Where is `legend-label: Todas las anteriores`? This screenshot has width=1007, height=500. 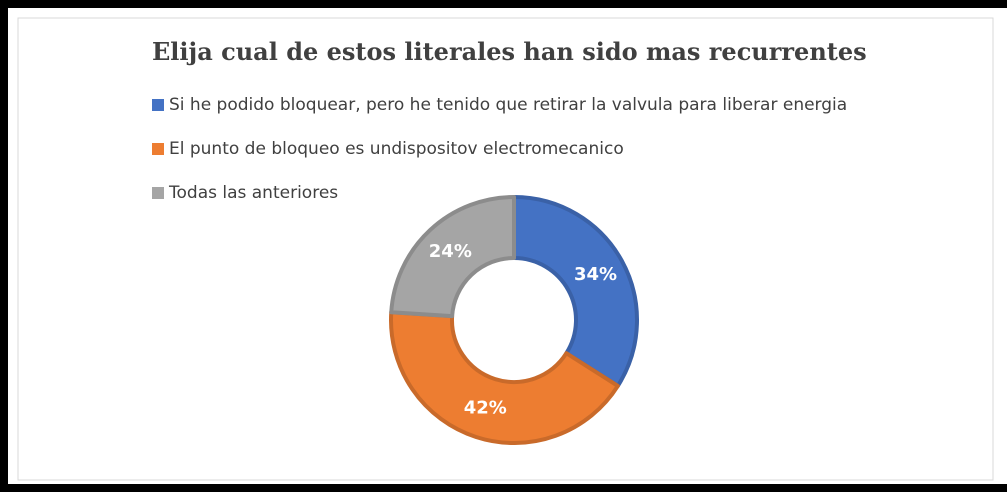 legend-label: Todas las anteriores is located at coordinates (253, 193).